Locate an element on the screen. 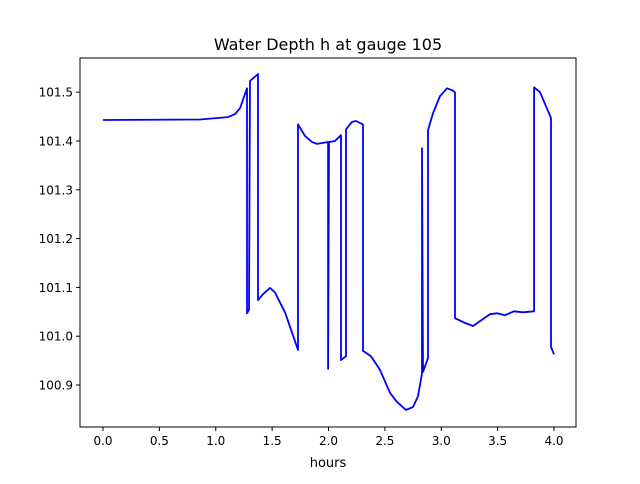  x-tick-label: 1.5 is located at coordinates (272, 441).